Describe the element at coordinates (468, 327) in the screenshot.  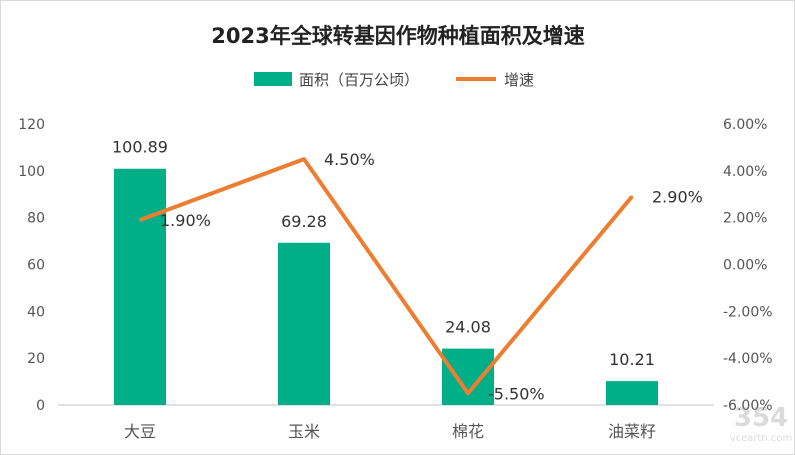
I see `bar-data-label: 24.08` at that location.